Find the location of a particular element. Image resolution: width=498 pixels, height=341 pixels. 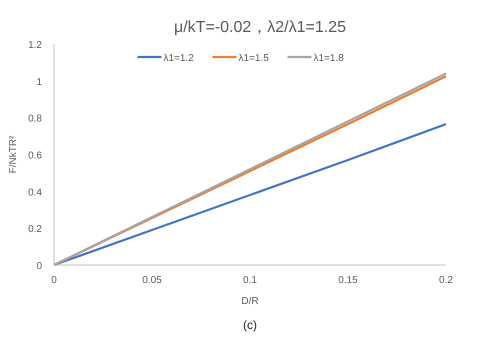

y-tick-label: 0.4 is located at coordinates (35, 192).